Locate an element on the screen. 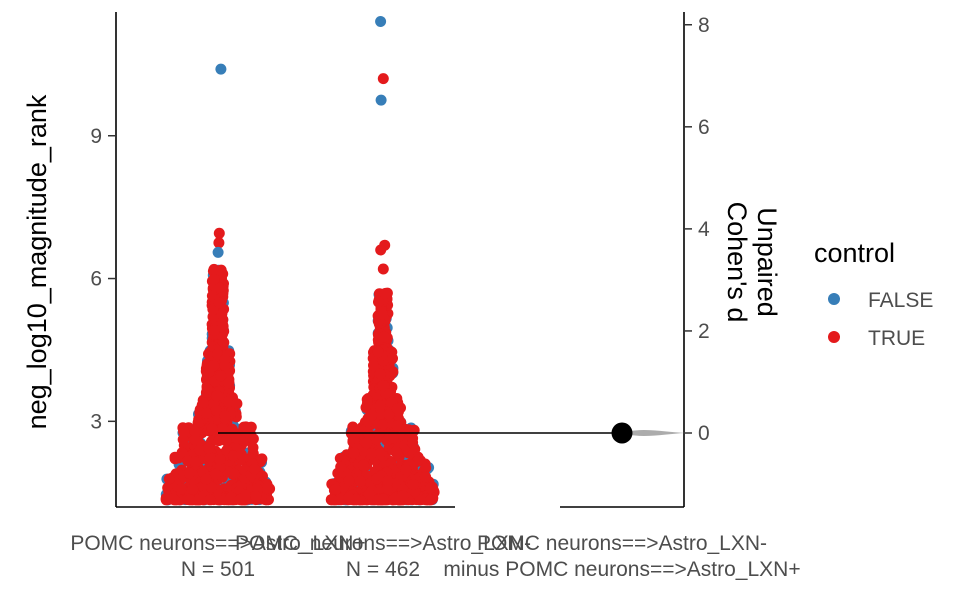  effect-size-distribution is located at coordinates (654, 433).